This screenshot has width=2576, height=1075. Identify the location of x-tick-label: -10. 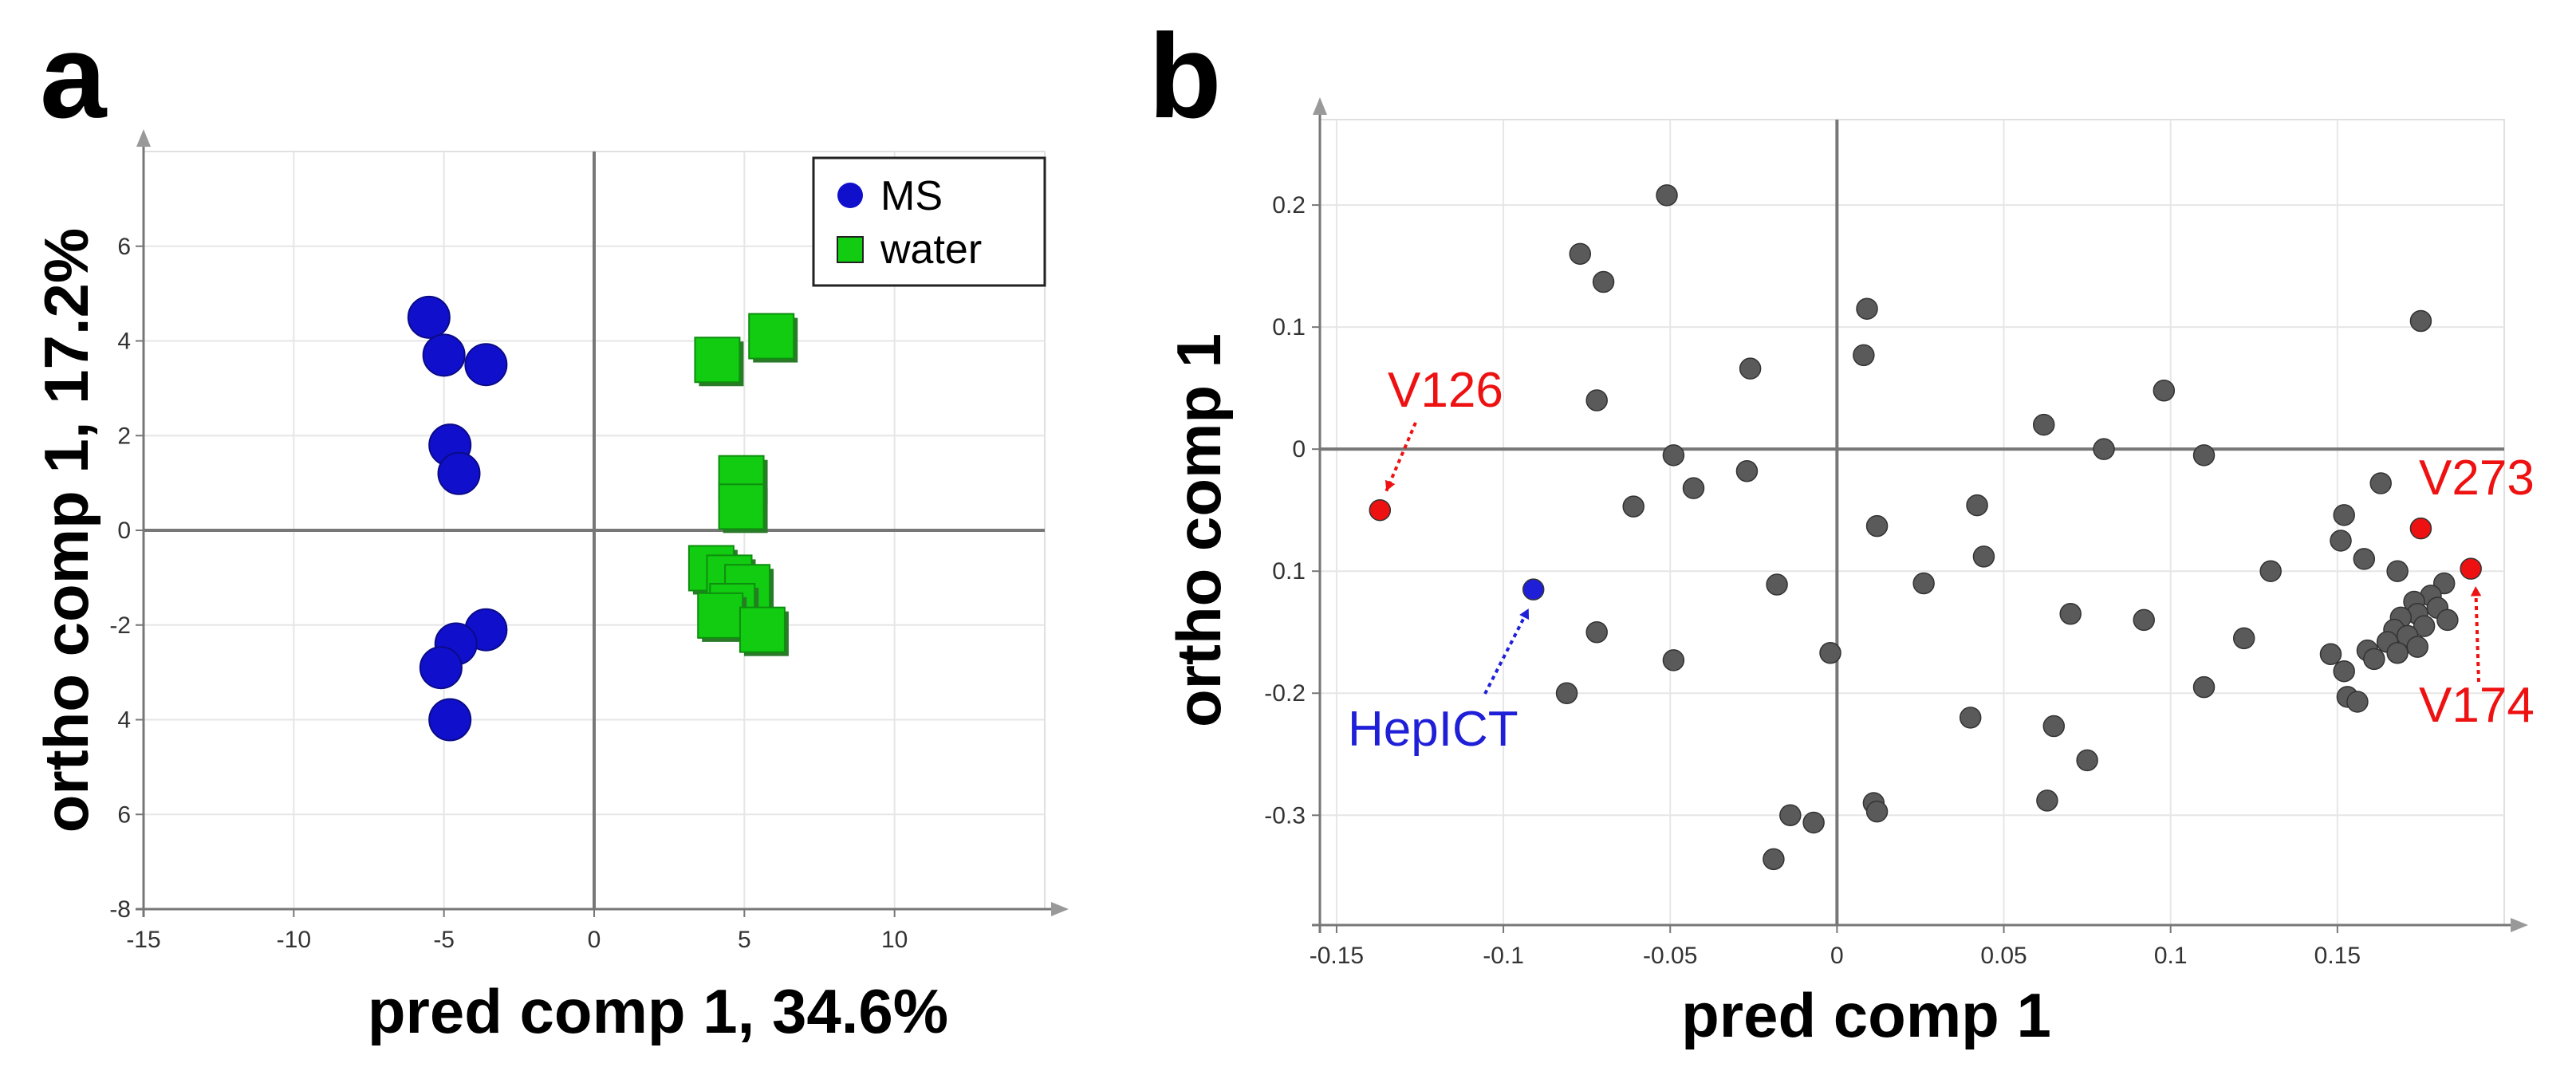
(294, 940).